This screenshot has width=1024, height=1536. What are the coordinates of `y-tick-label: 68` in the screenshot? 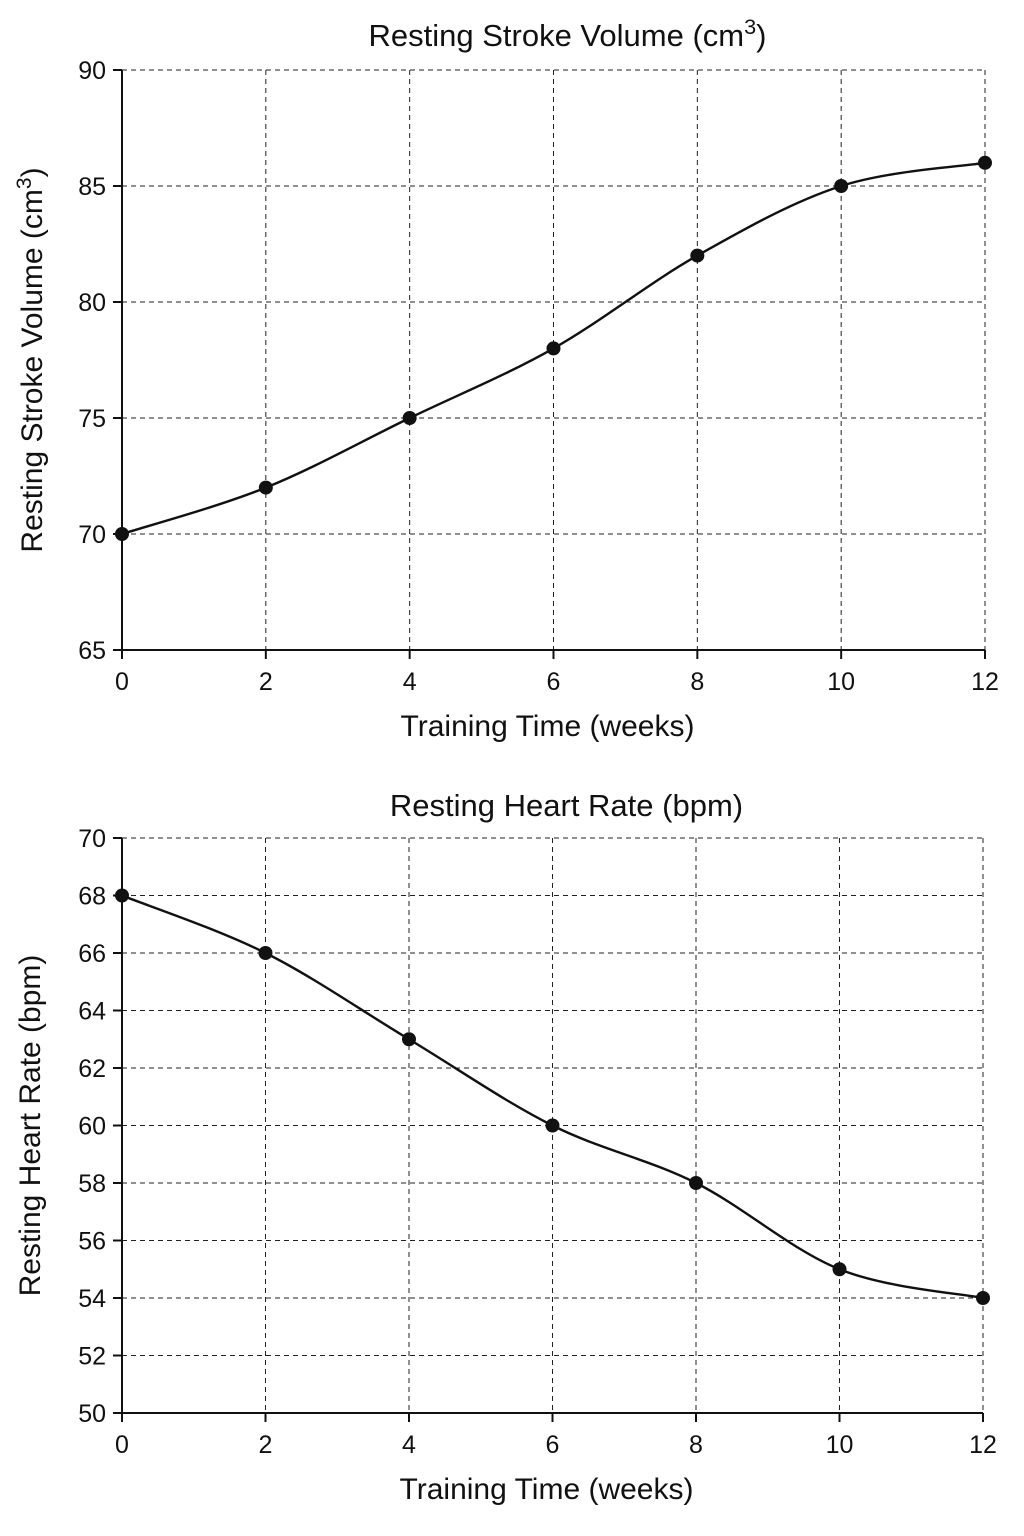 It's located at (92, 897).